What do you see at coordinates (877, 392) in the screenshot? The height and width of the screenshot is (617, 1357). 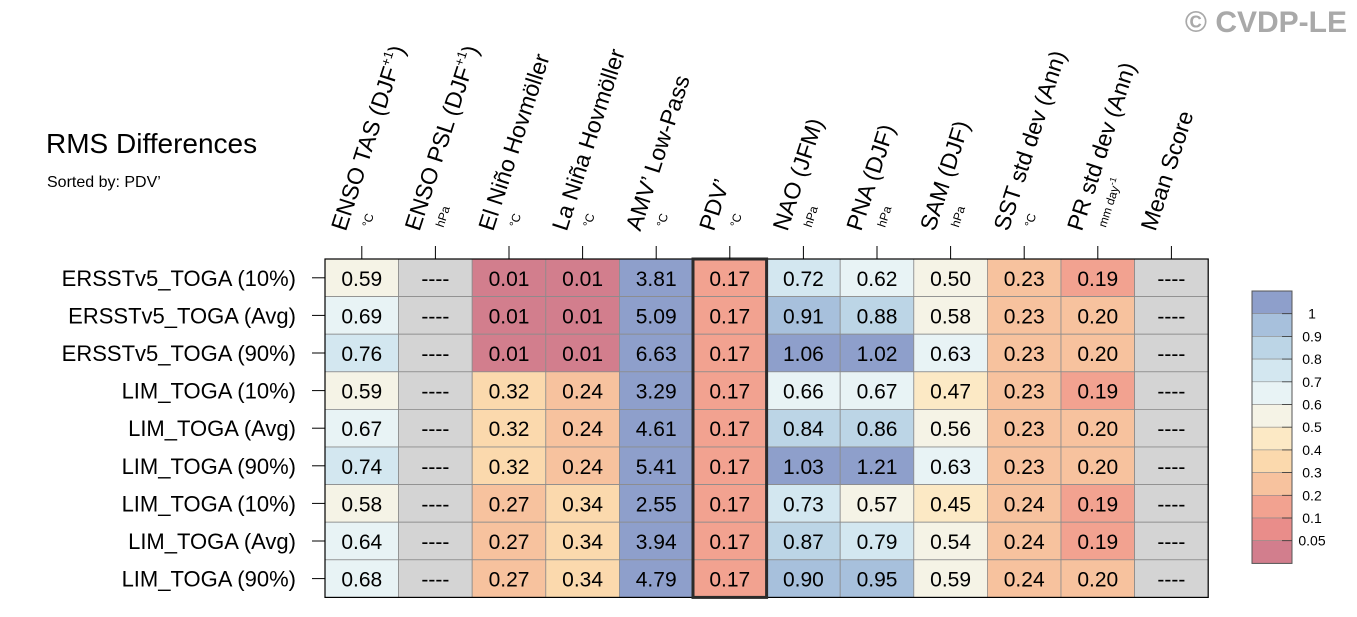 I see `cell-value-label: 0.67` at bounding box center [877, 392].